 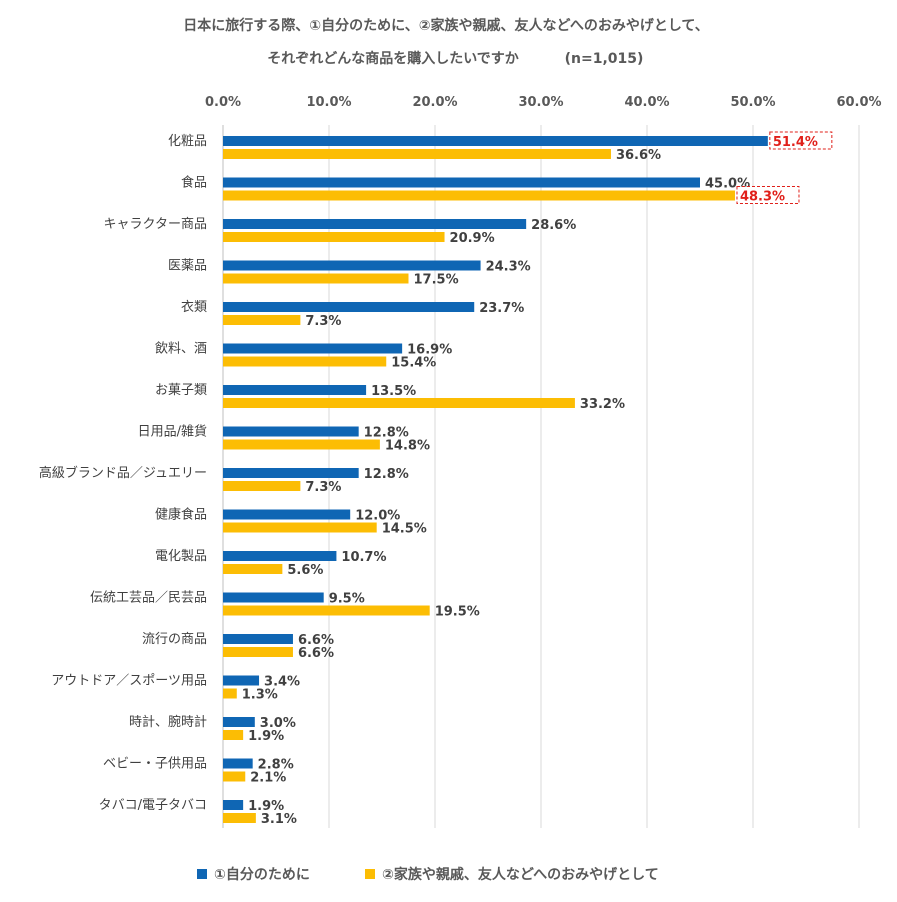 What do you see at coordinates (279, 819) in the screenshot?
I see `data-label: 3.1%` at bounding box center [279, 819].